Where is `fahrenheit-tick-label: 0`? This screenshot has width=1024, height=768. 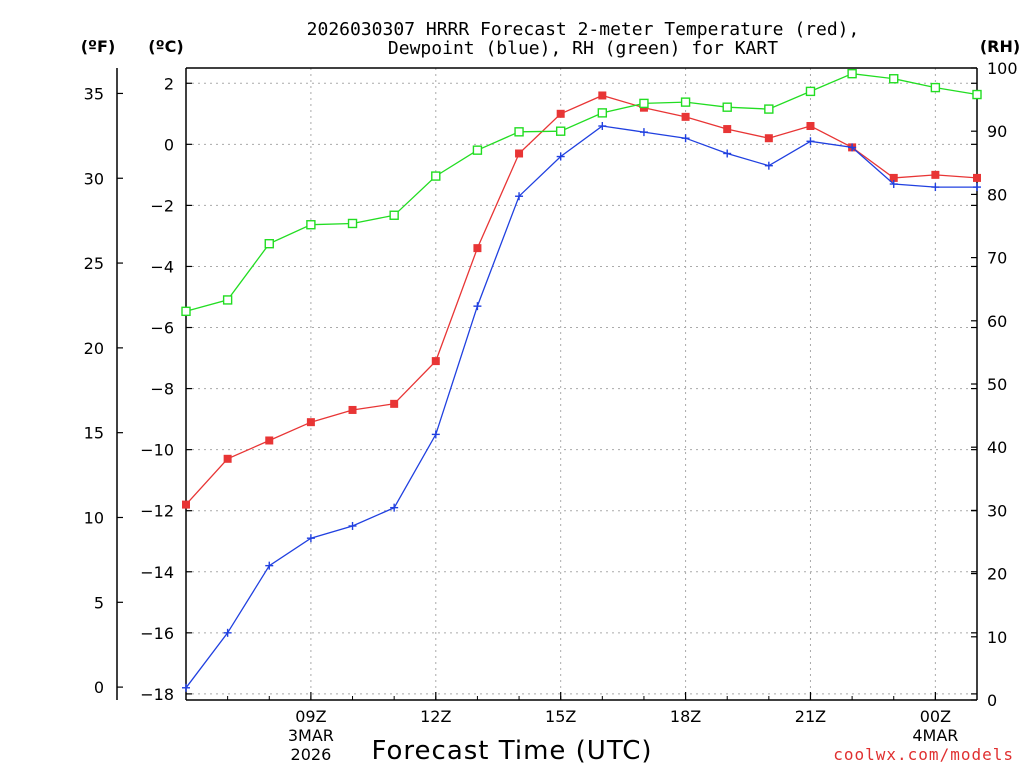 fahrenheit-tick-label: 0 is located at coordinates (99, 687).